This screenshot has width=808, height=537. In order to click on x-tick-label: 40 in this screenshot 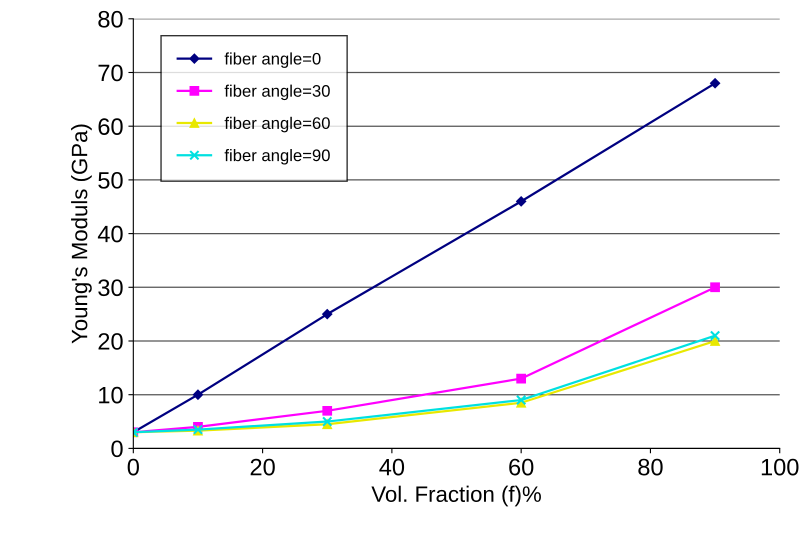, I will do `click(391, 467)`.